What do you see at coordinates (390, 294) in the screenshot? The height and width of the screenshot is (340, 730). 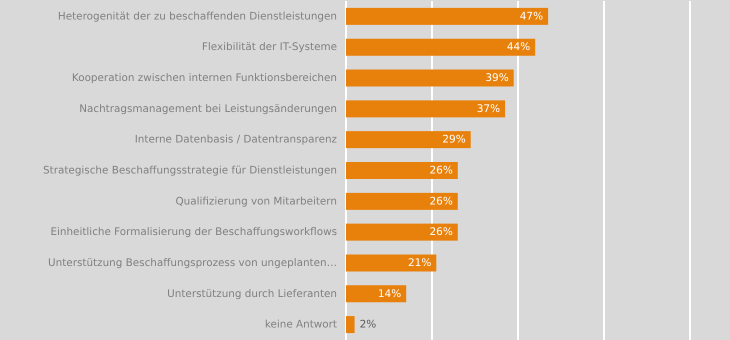 I see `data-label: 14%` at bounding box center [390, 294].